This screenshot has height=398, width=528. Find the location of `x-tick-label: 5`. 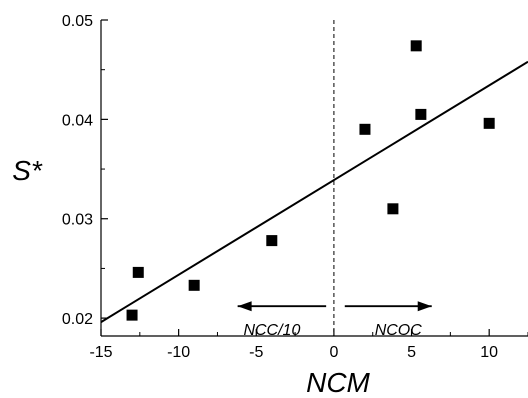

x-tick-label: 5 is located at coordinates (411, 352).